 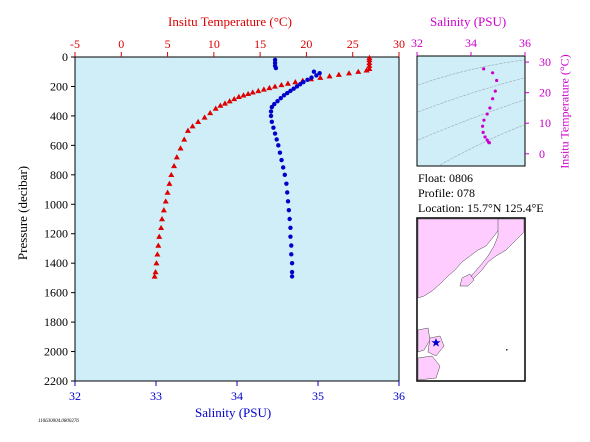 I want to click on temperature-tick-label: 0, so click(x=121, y=44).